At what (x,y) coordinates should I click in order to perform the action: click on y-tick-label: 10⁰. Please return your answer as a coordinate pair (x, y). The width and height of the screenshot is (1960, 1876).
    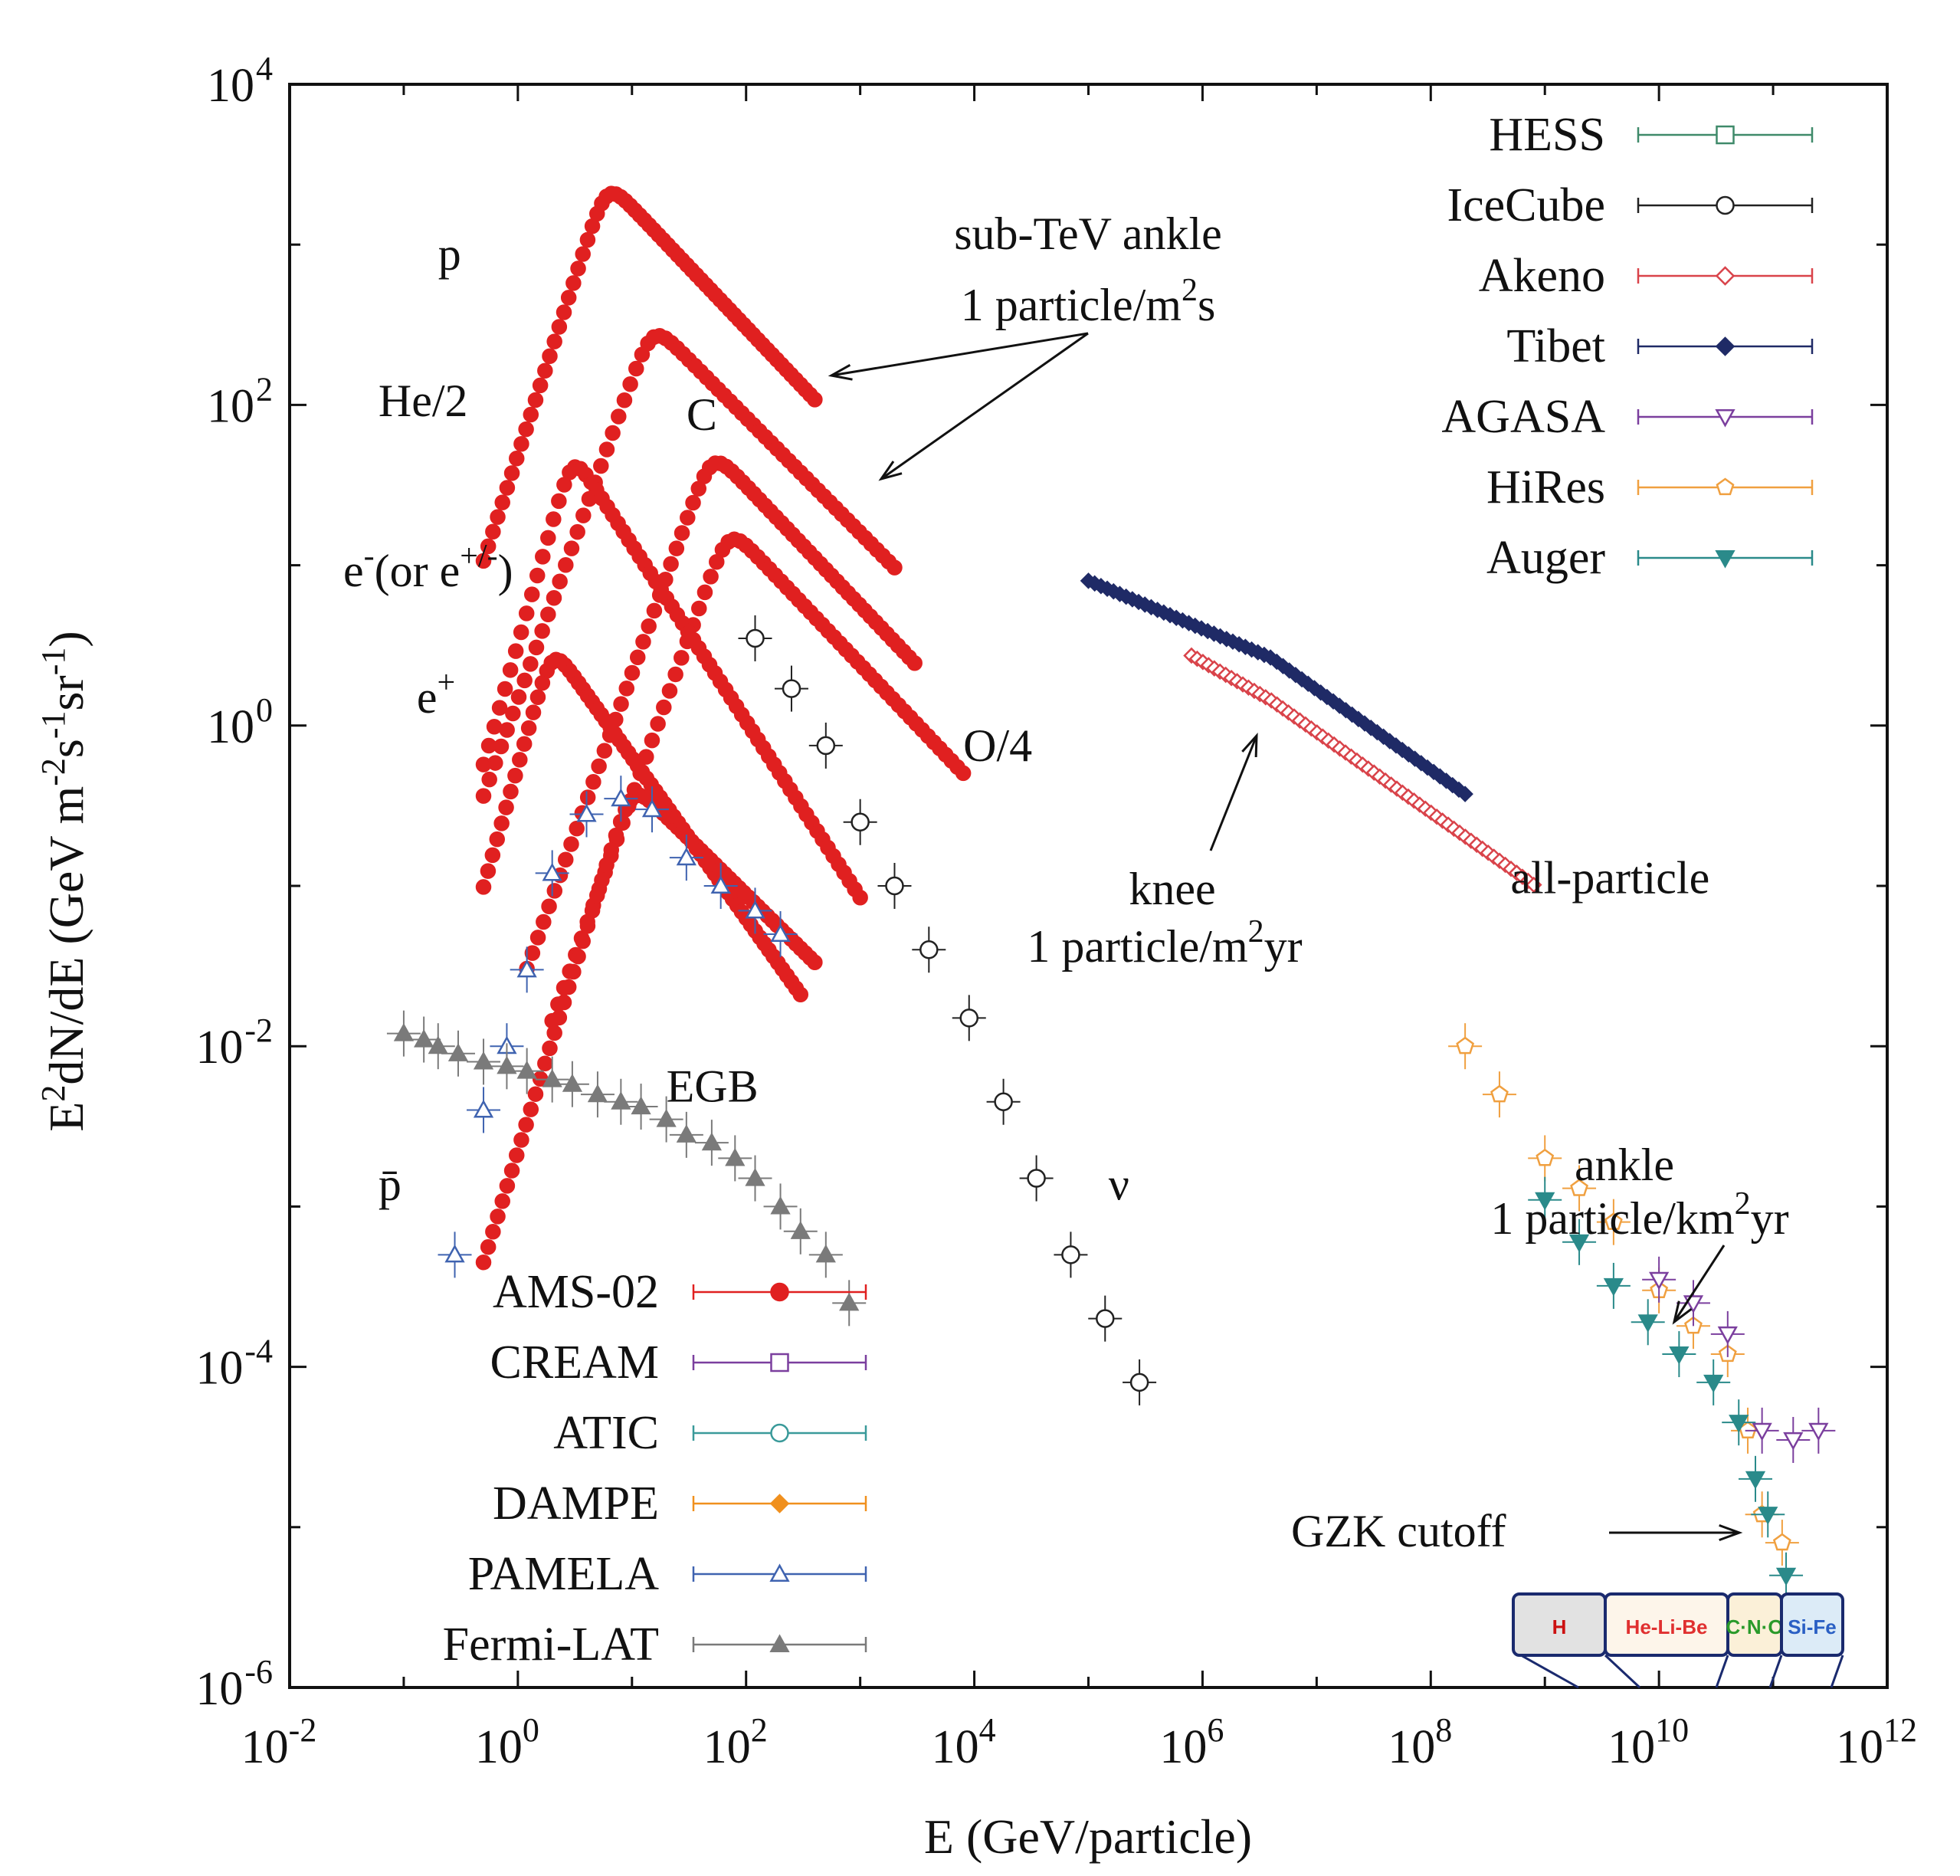
    Looking at the image, I should click on (240, 722).